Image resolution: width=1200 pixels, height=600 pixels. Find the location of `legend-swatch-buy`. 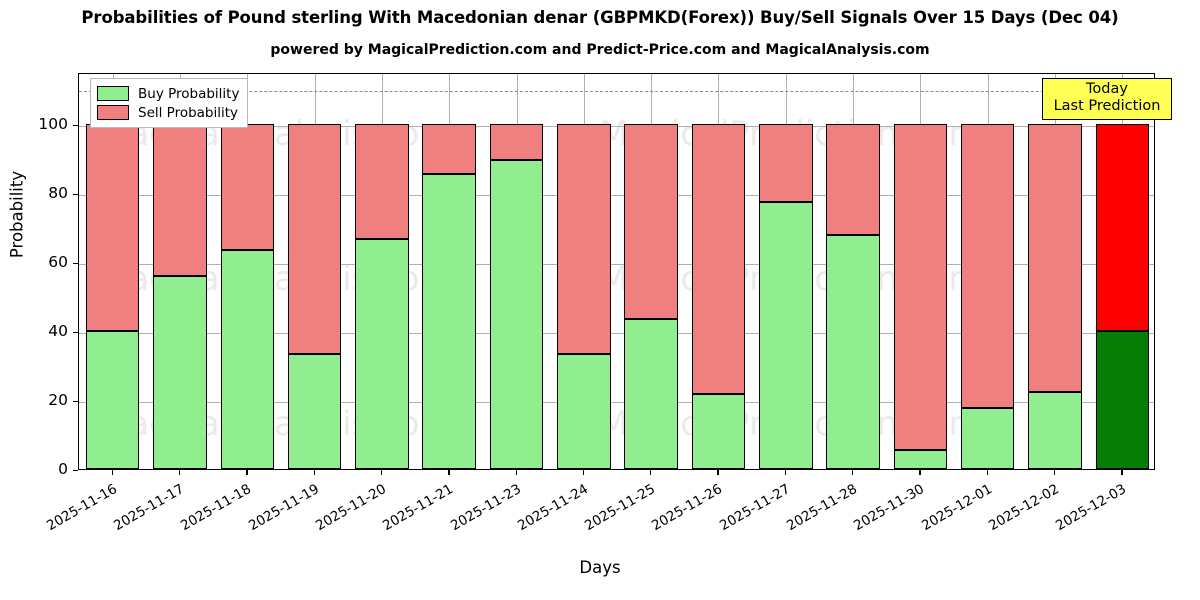

legend-swatch-buy is located at coordinates (113, 93).